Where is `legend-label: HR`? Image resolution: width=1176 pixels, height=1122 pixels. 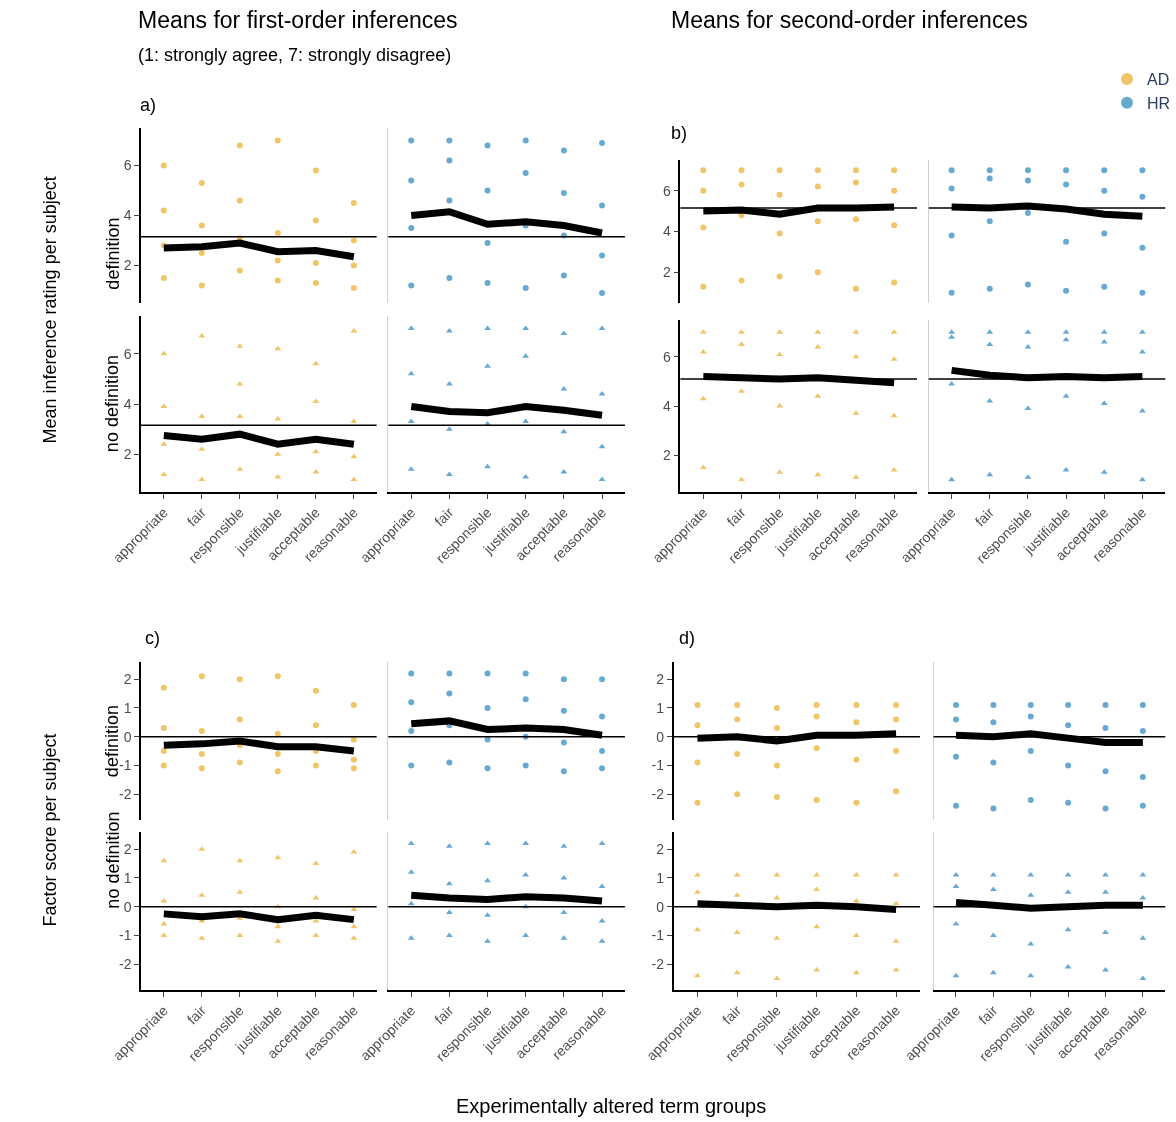
legend-label: HR is located at coordinates (1159, 103).